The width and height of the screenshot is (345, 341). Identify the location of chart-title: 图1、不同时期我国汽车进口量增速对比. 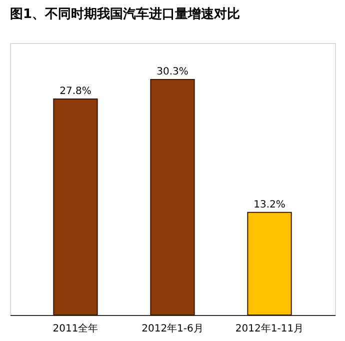
(125, 14).